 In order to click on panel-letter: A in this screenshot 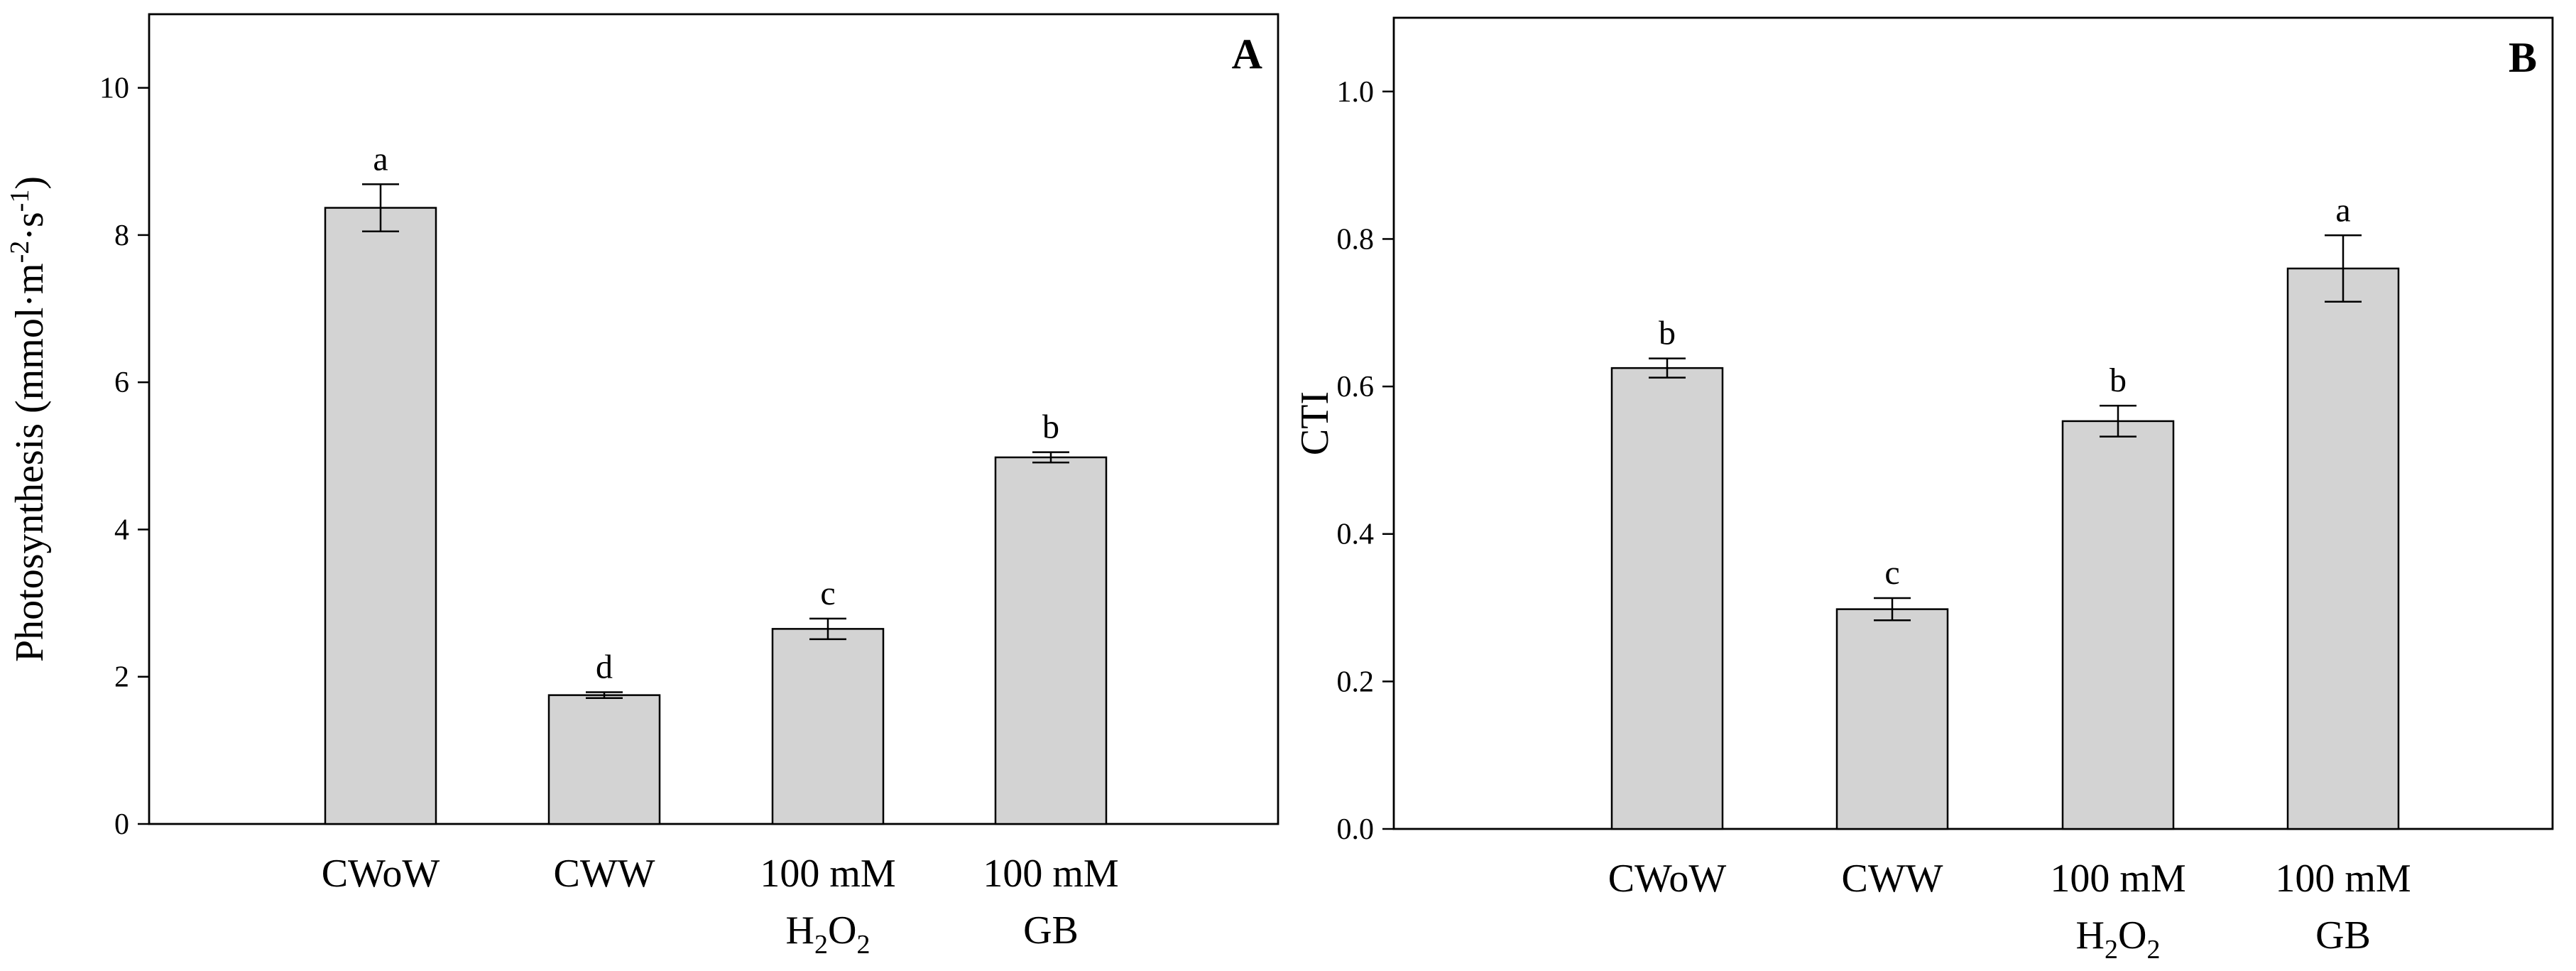, I will do `click(1247, 54)`.